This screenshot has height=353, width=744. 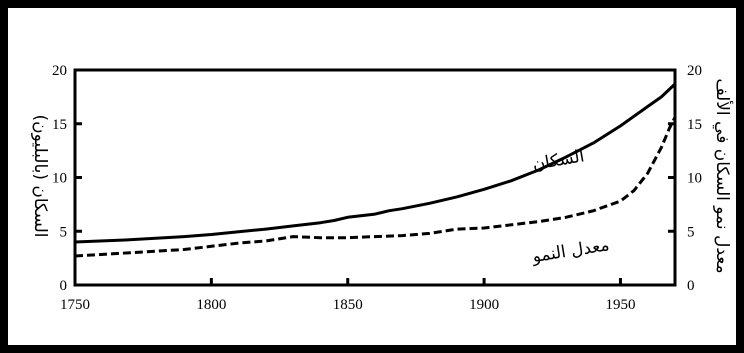 I want to click on y-right-tick-label-10: 10, so click(x=694, y=179).